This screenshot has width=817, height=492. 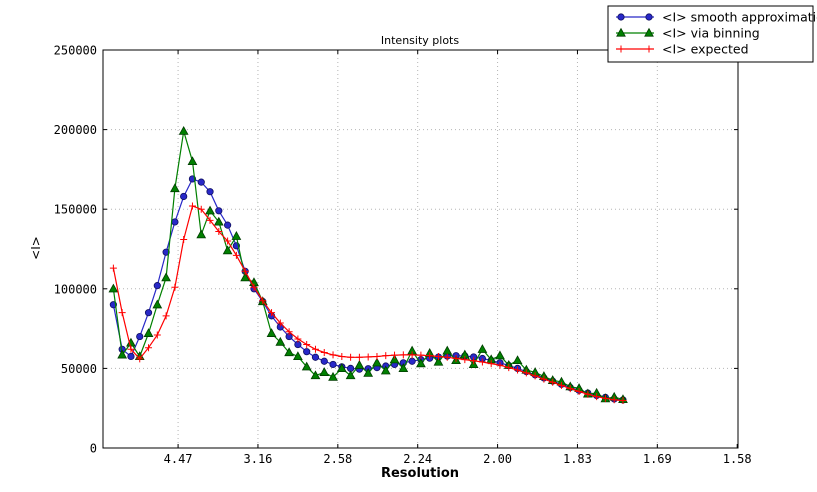 I want to click on y-tick-label: 0, so click(x=93, y=449).